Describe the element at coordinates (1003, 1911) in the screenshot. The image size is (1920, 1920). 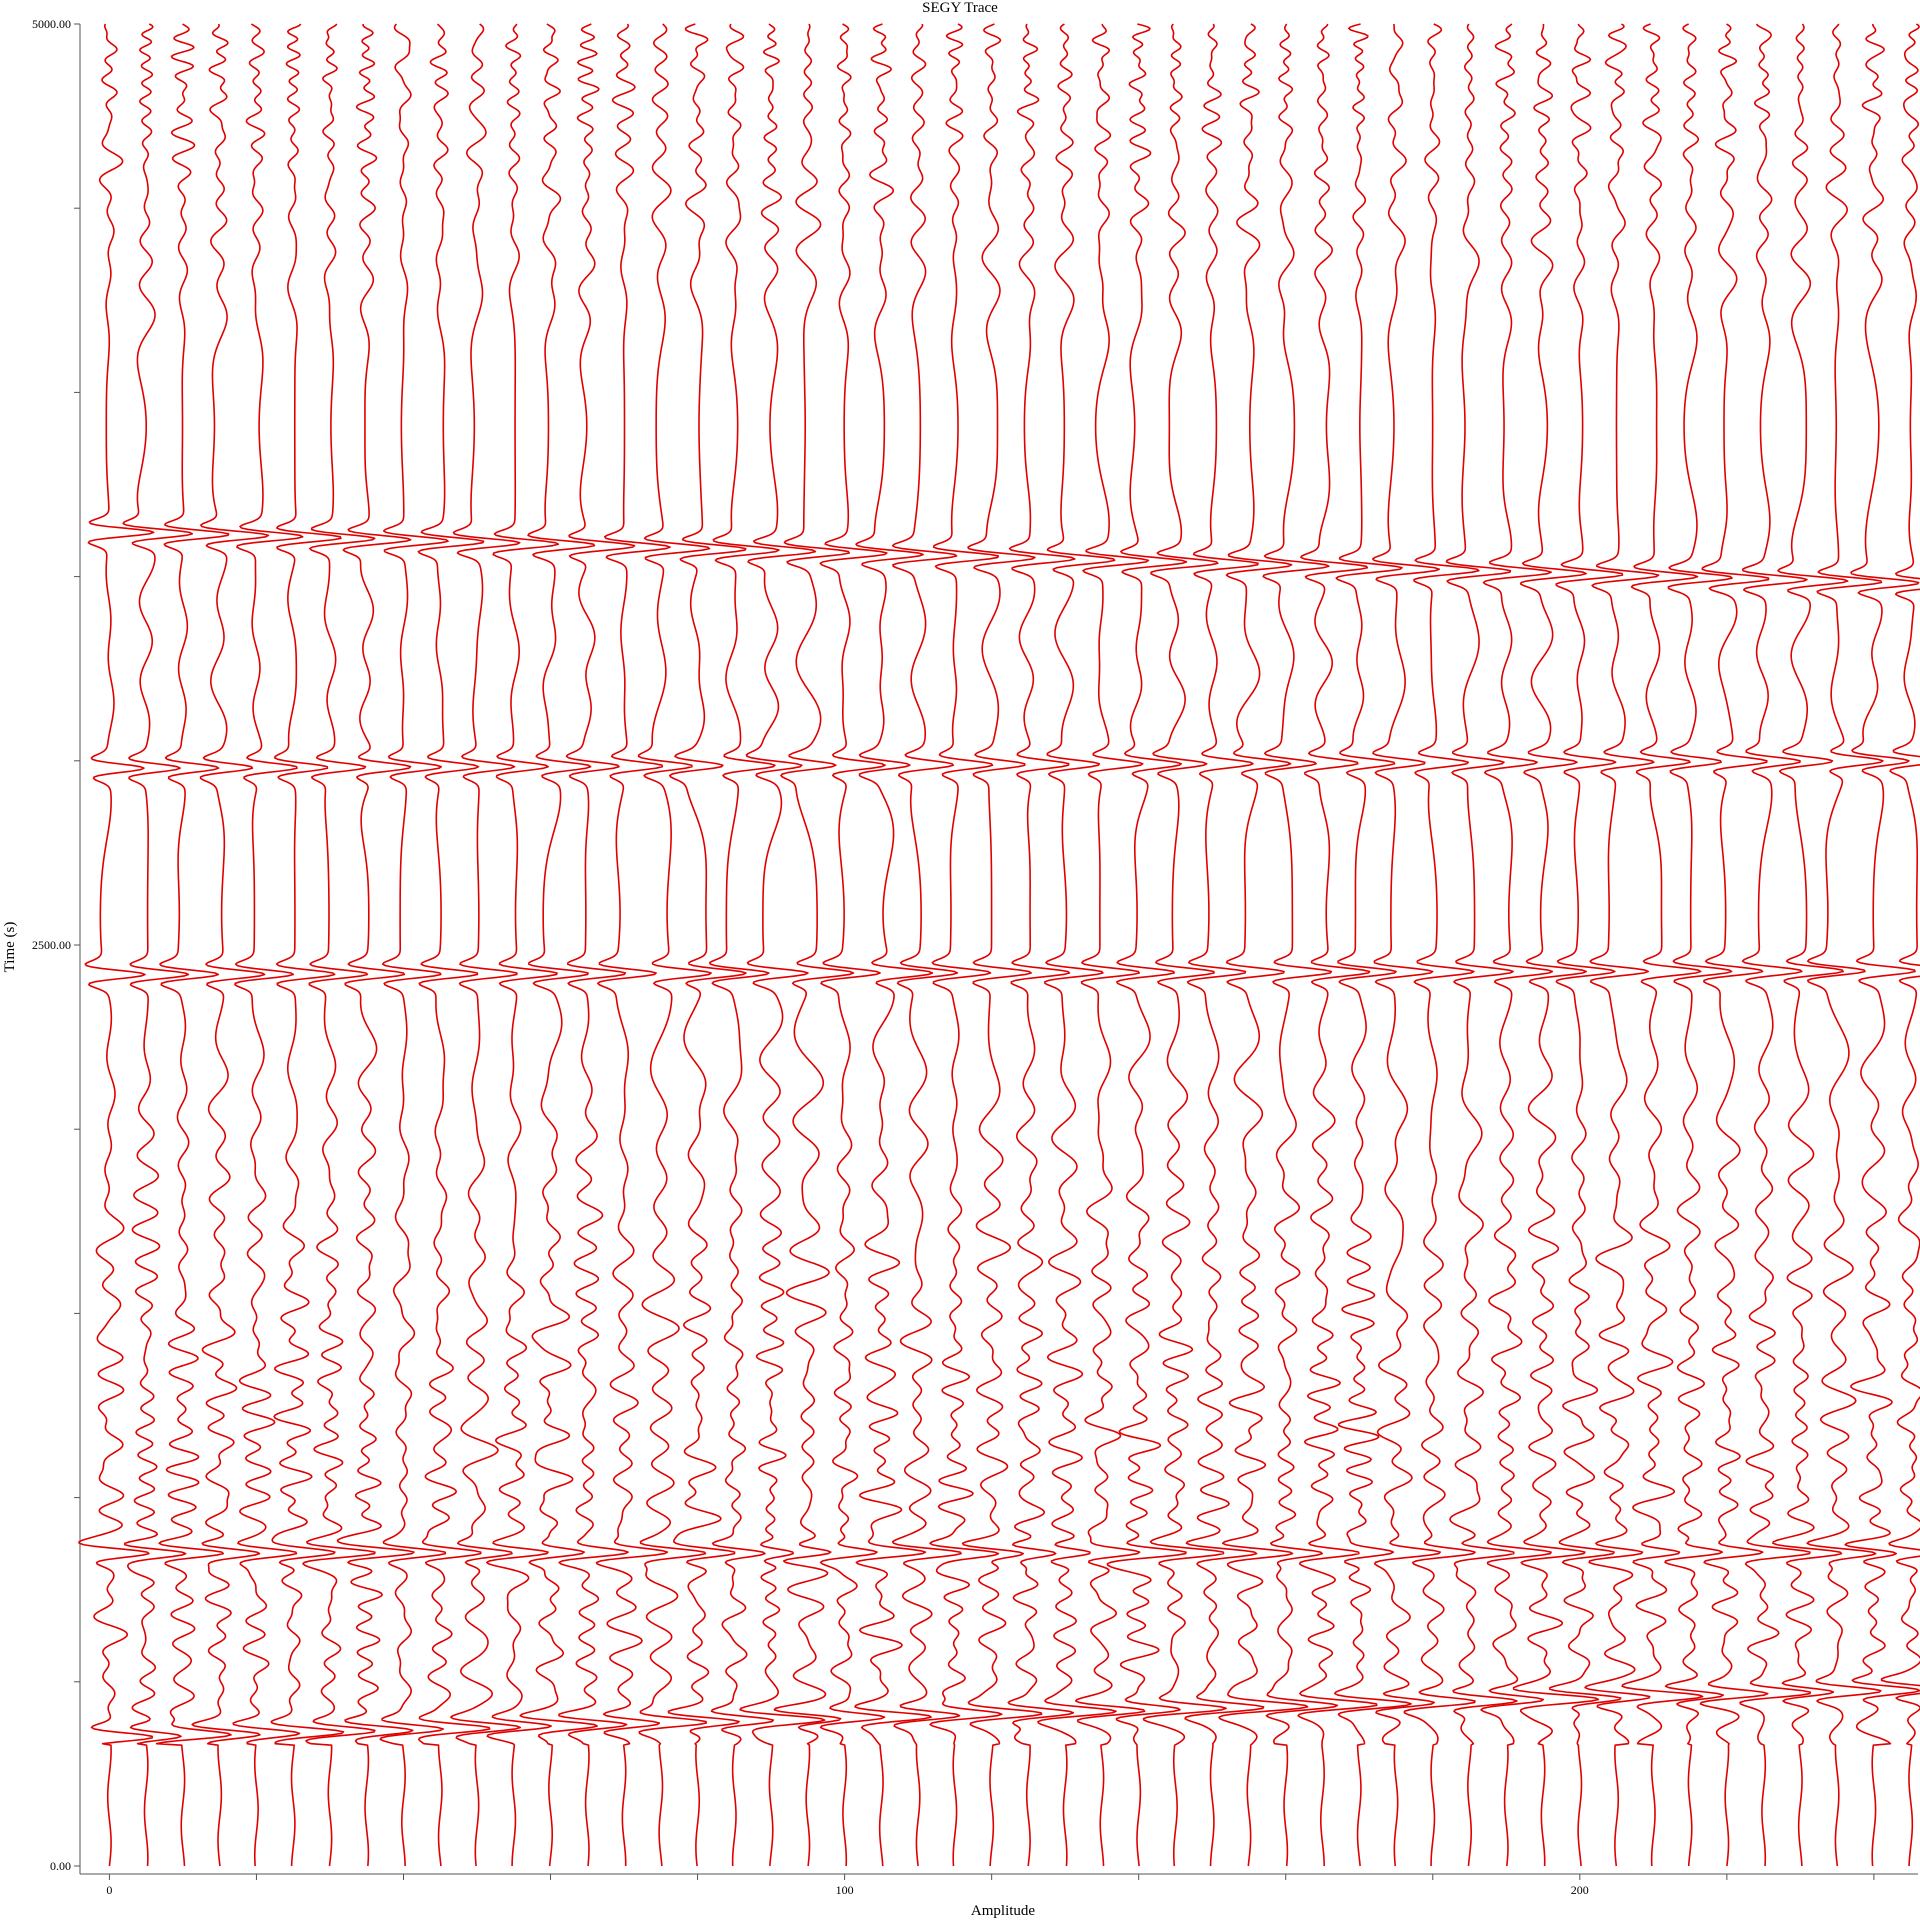
I see `x-axis-label: Amplitude` at that location.